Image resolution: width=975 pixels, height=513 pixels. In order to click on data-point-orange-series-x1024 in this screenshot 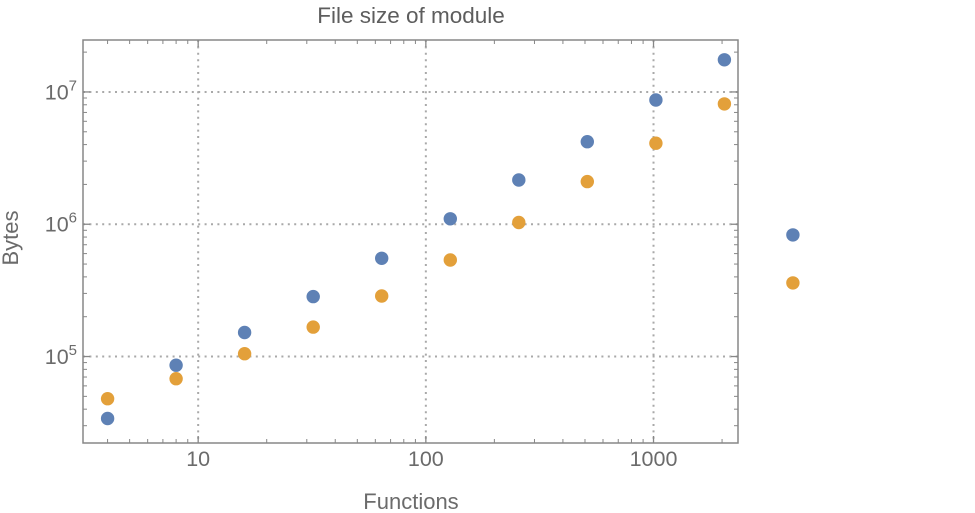, I will do `click(656, 143)`.